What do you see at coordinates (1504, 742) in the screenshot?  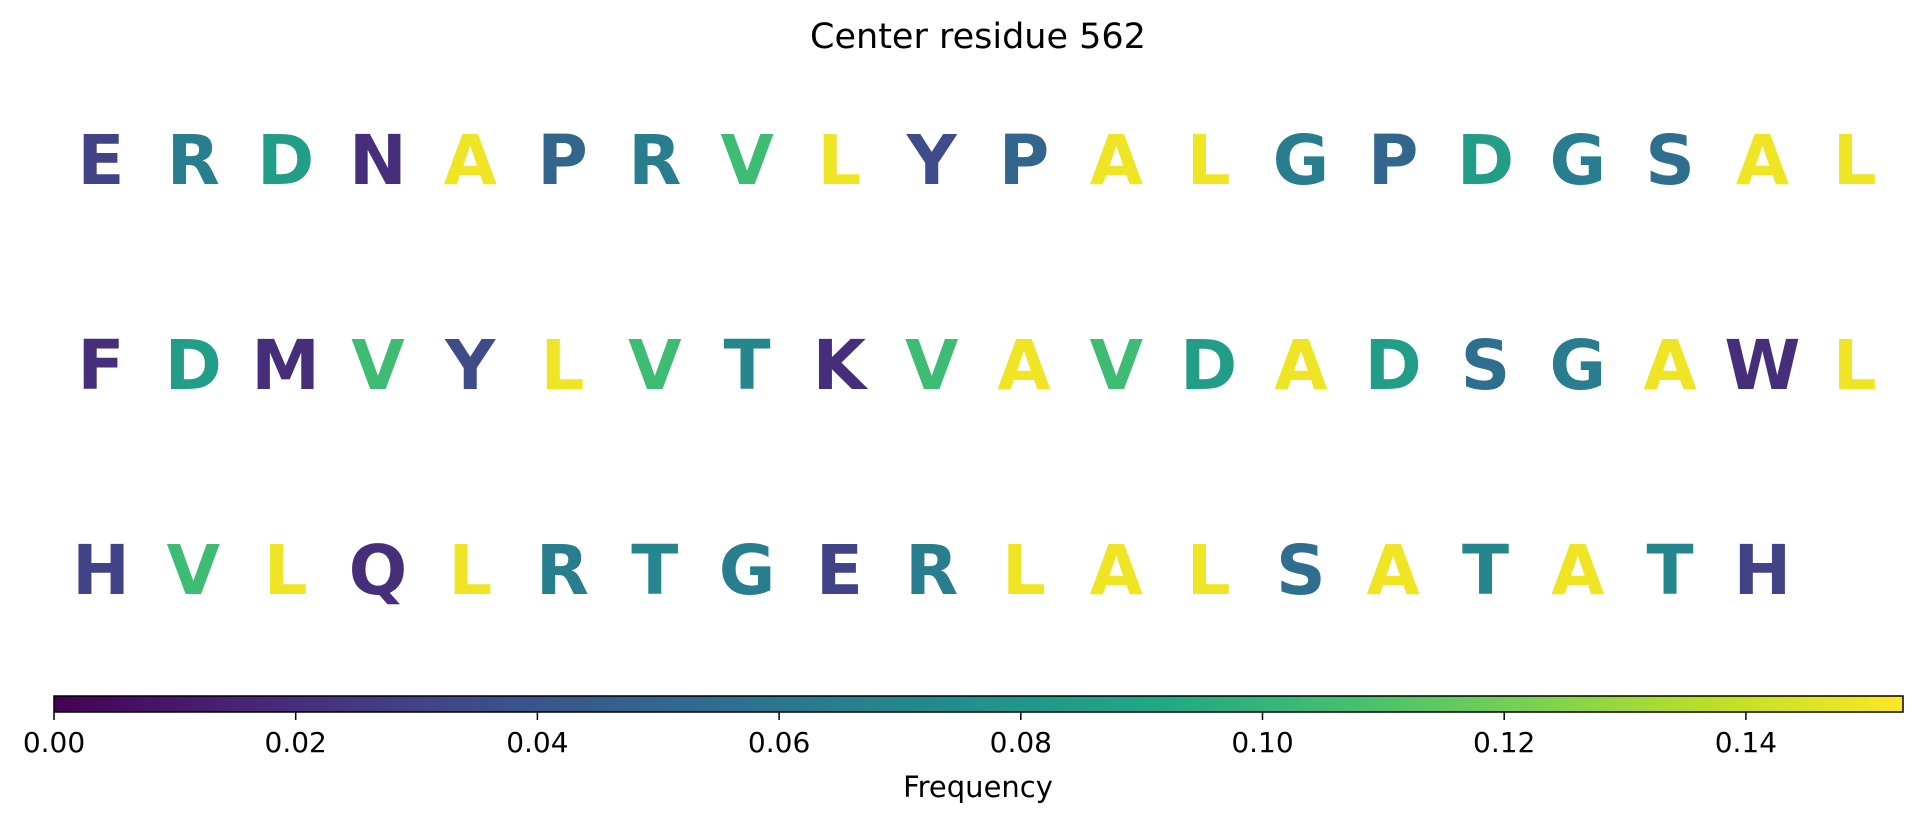 I see `colorbar-tick-label: 0.12` at bounding box center [1504, 742].